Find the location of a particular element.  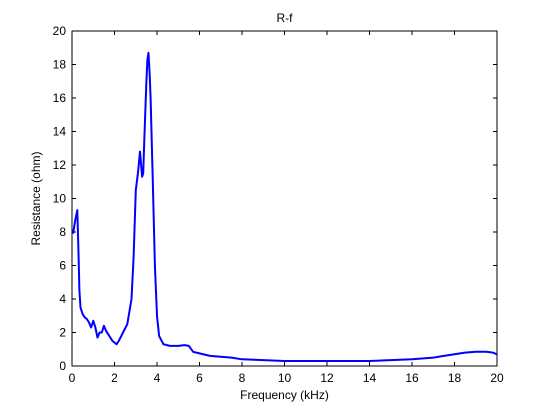

y-axis-title: Resistance (ohm) is located at coordinates (36, 198).